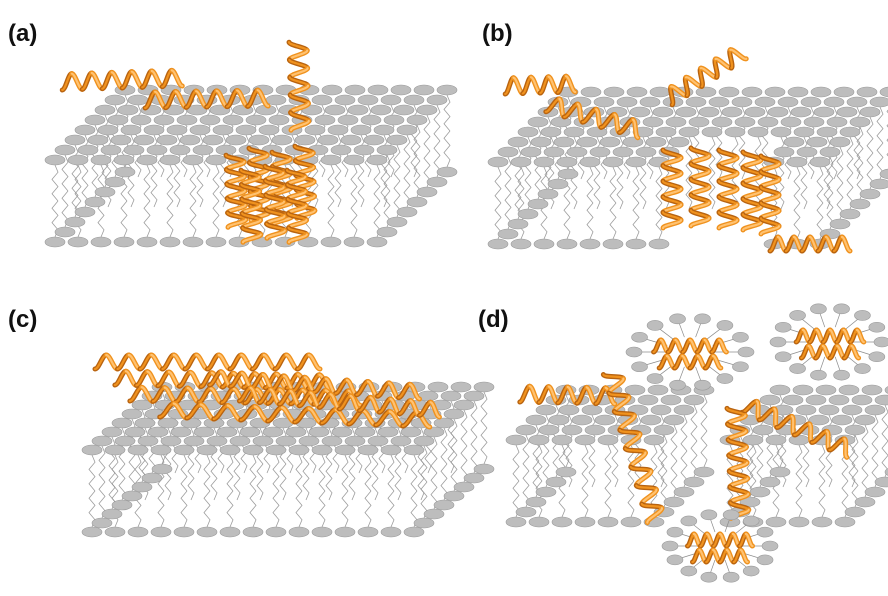  What do you see at coordinates (720, 546) in the screenshot?
I see `micelle` at bounding box center [720, 546].